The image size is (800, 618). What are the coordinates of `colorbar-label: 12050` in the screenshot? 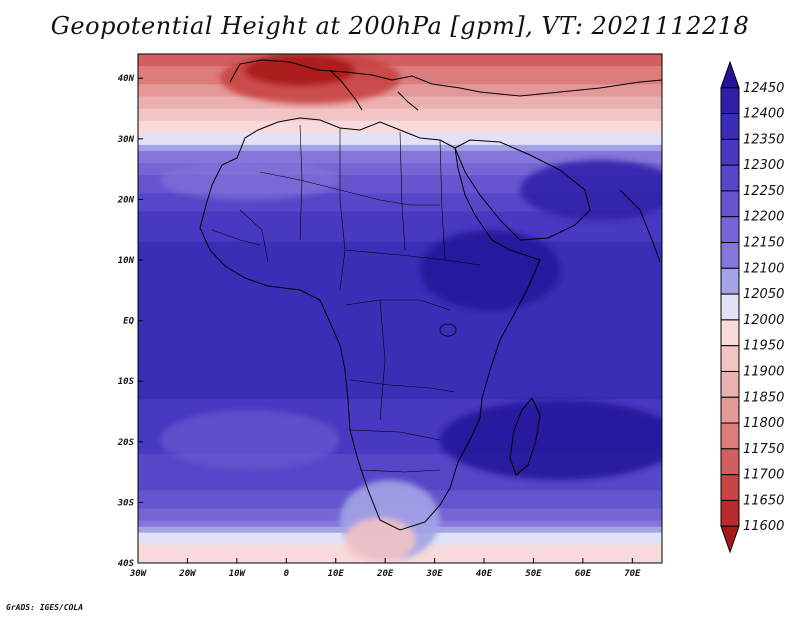 It's located at (763, 294).